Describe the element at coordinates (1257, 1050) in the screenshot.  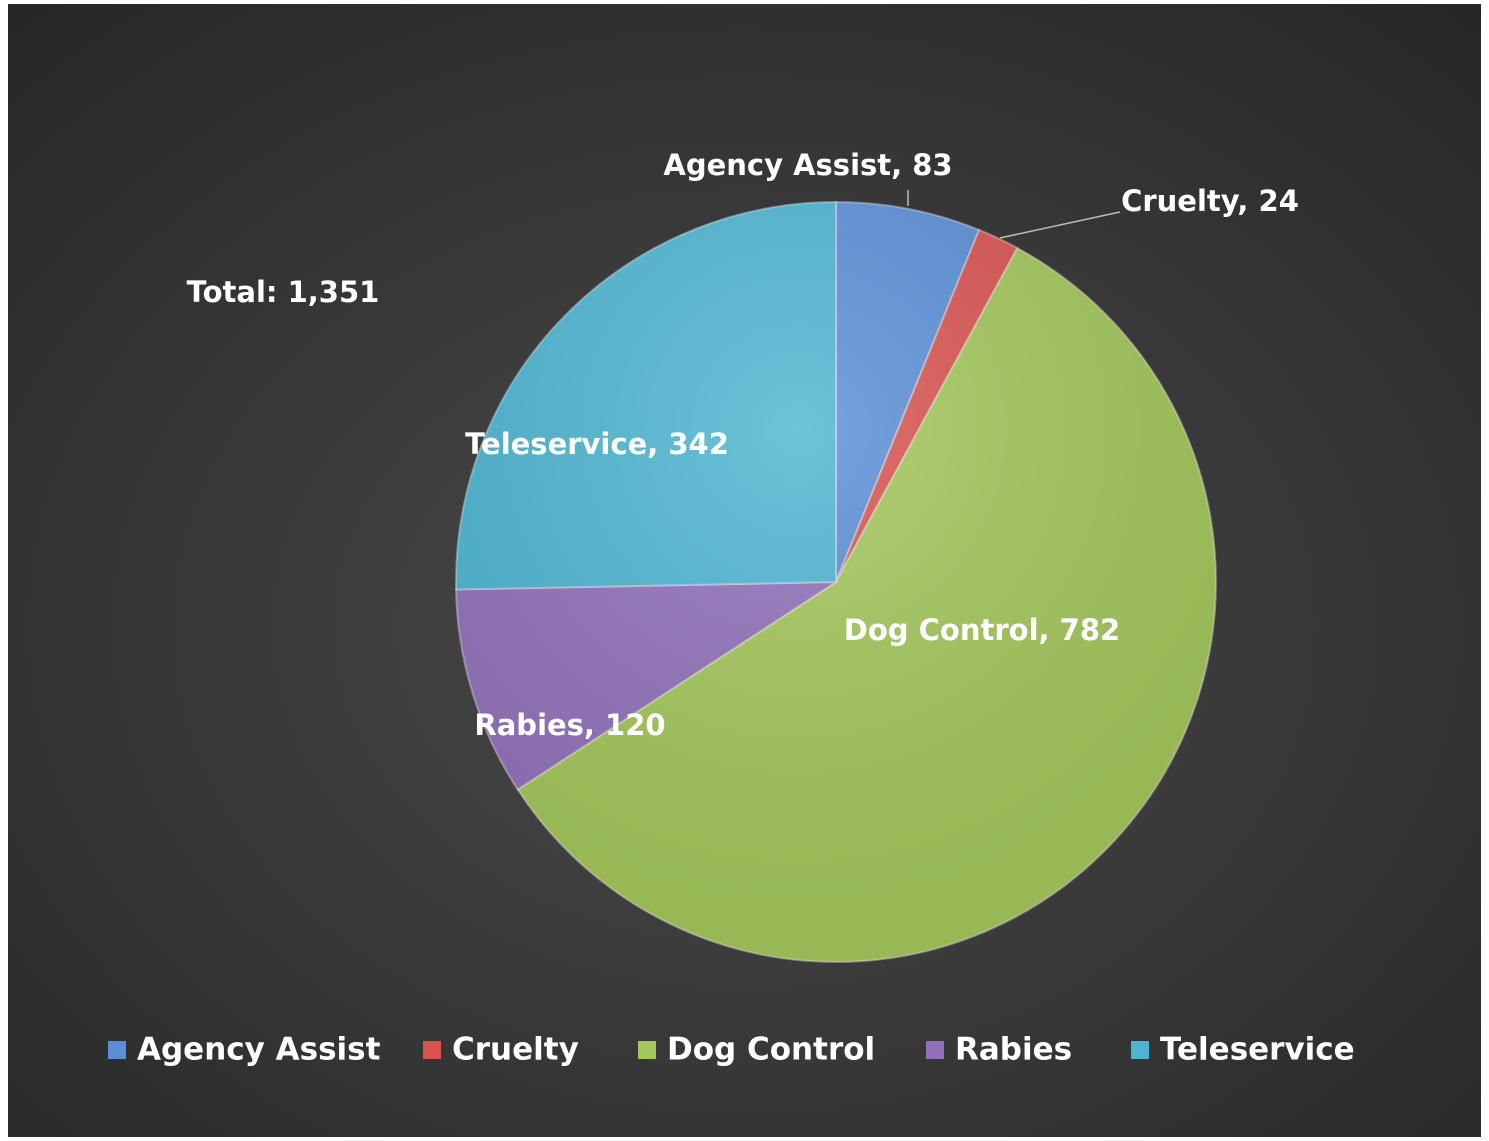
I see `legend-label: Teleservice` at that location.